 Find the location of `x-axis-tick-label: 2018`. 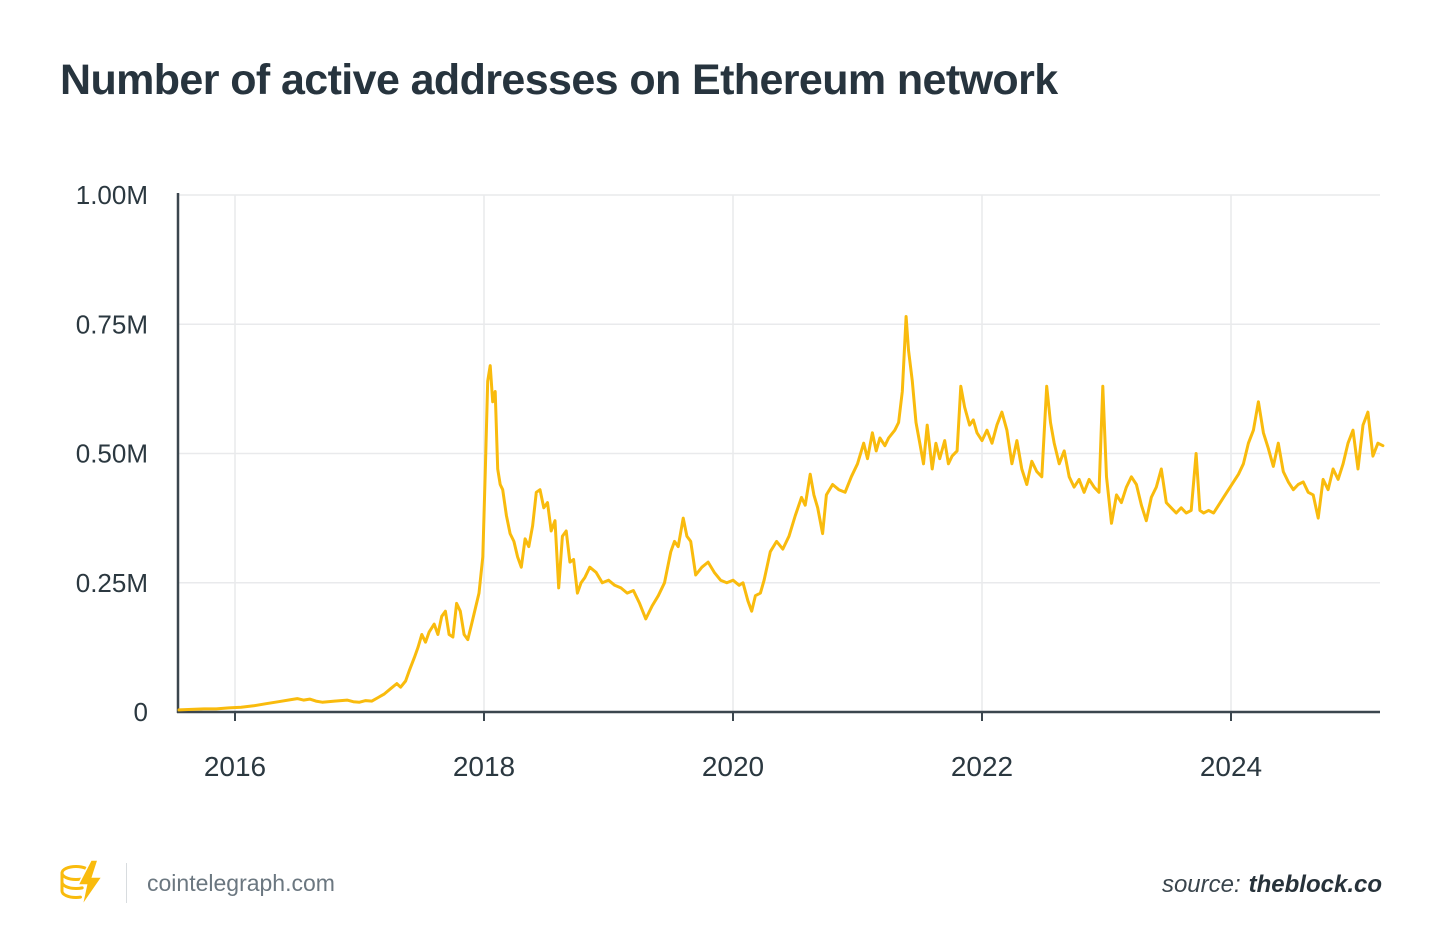

x-axis-tick-label: 2018 is located at coordinates (484, 766).